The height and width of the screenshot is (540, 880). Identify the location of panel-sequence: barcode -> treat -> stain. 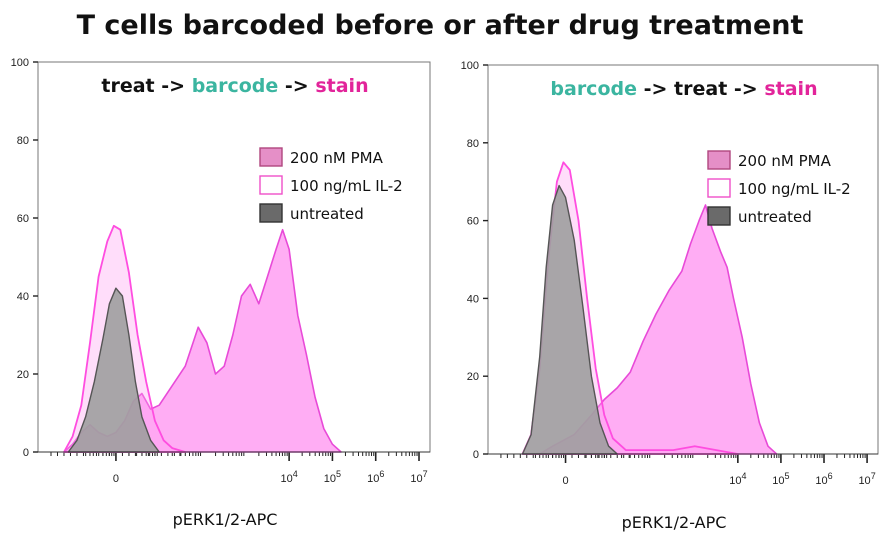
(683, 89).